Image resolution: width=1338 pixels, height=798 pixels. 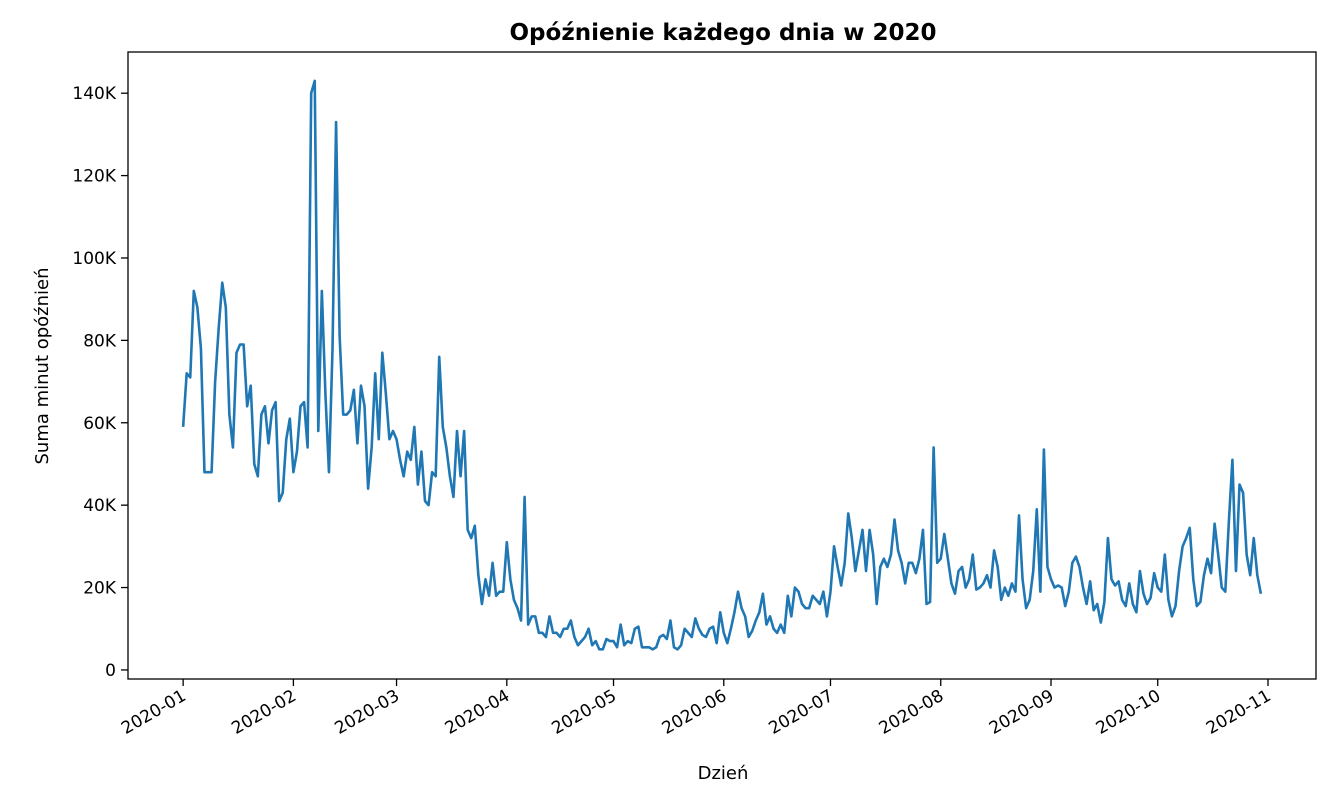 What do you see at coordinates (100, 341) in the screenshot?
I see `y-tick-label: 80K` at bounding box center [100, 341].